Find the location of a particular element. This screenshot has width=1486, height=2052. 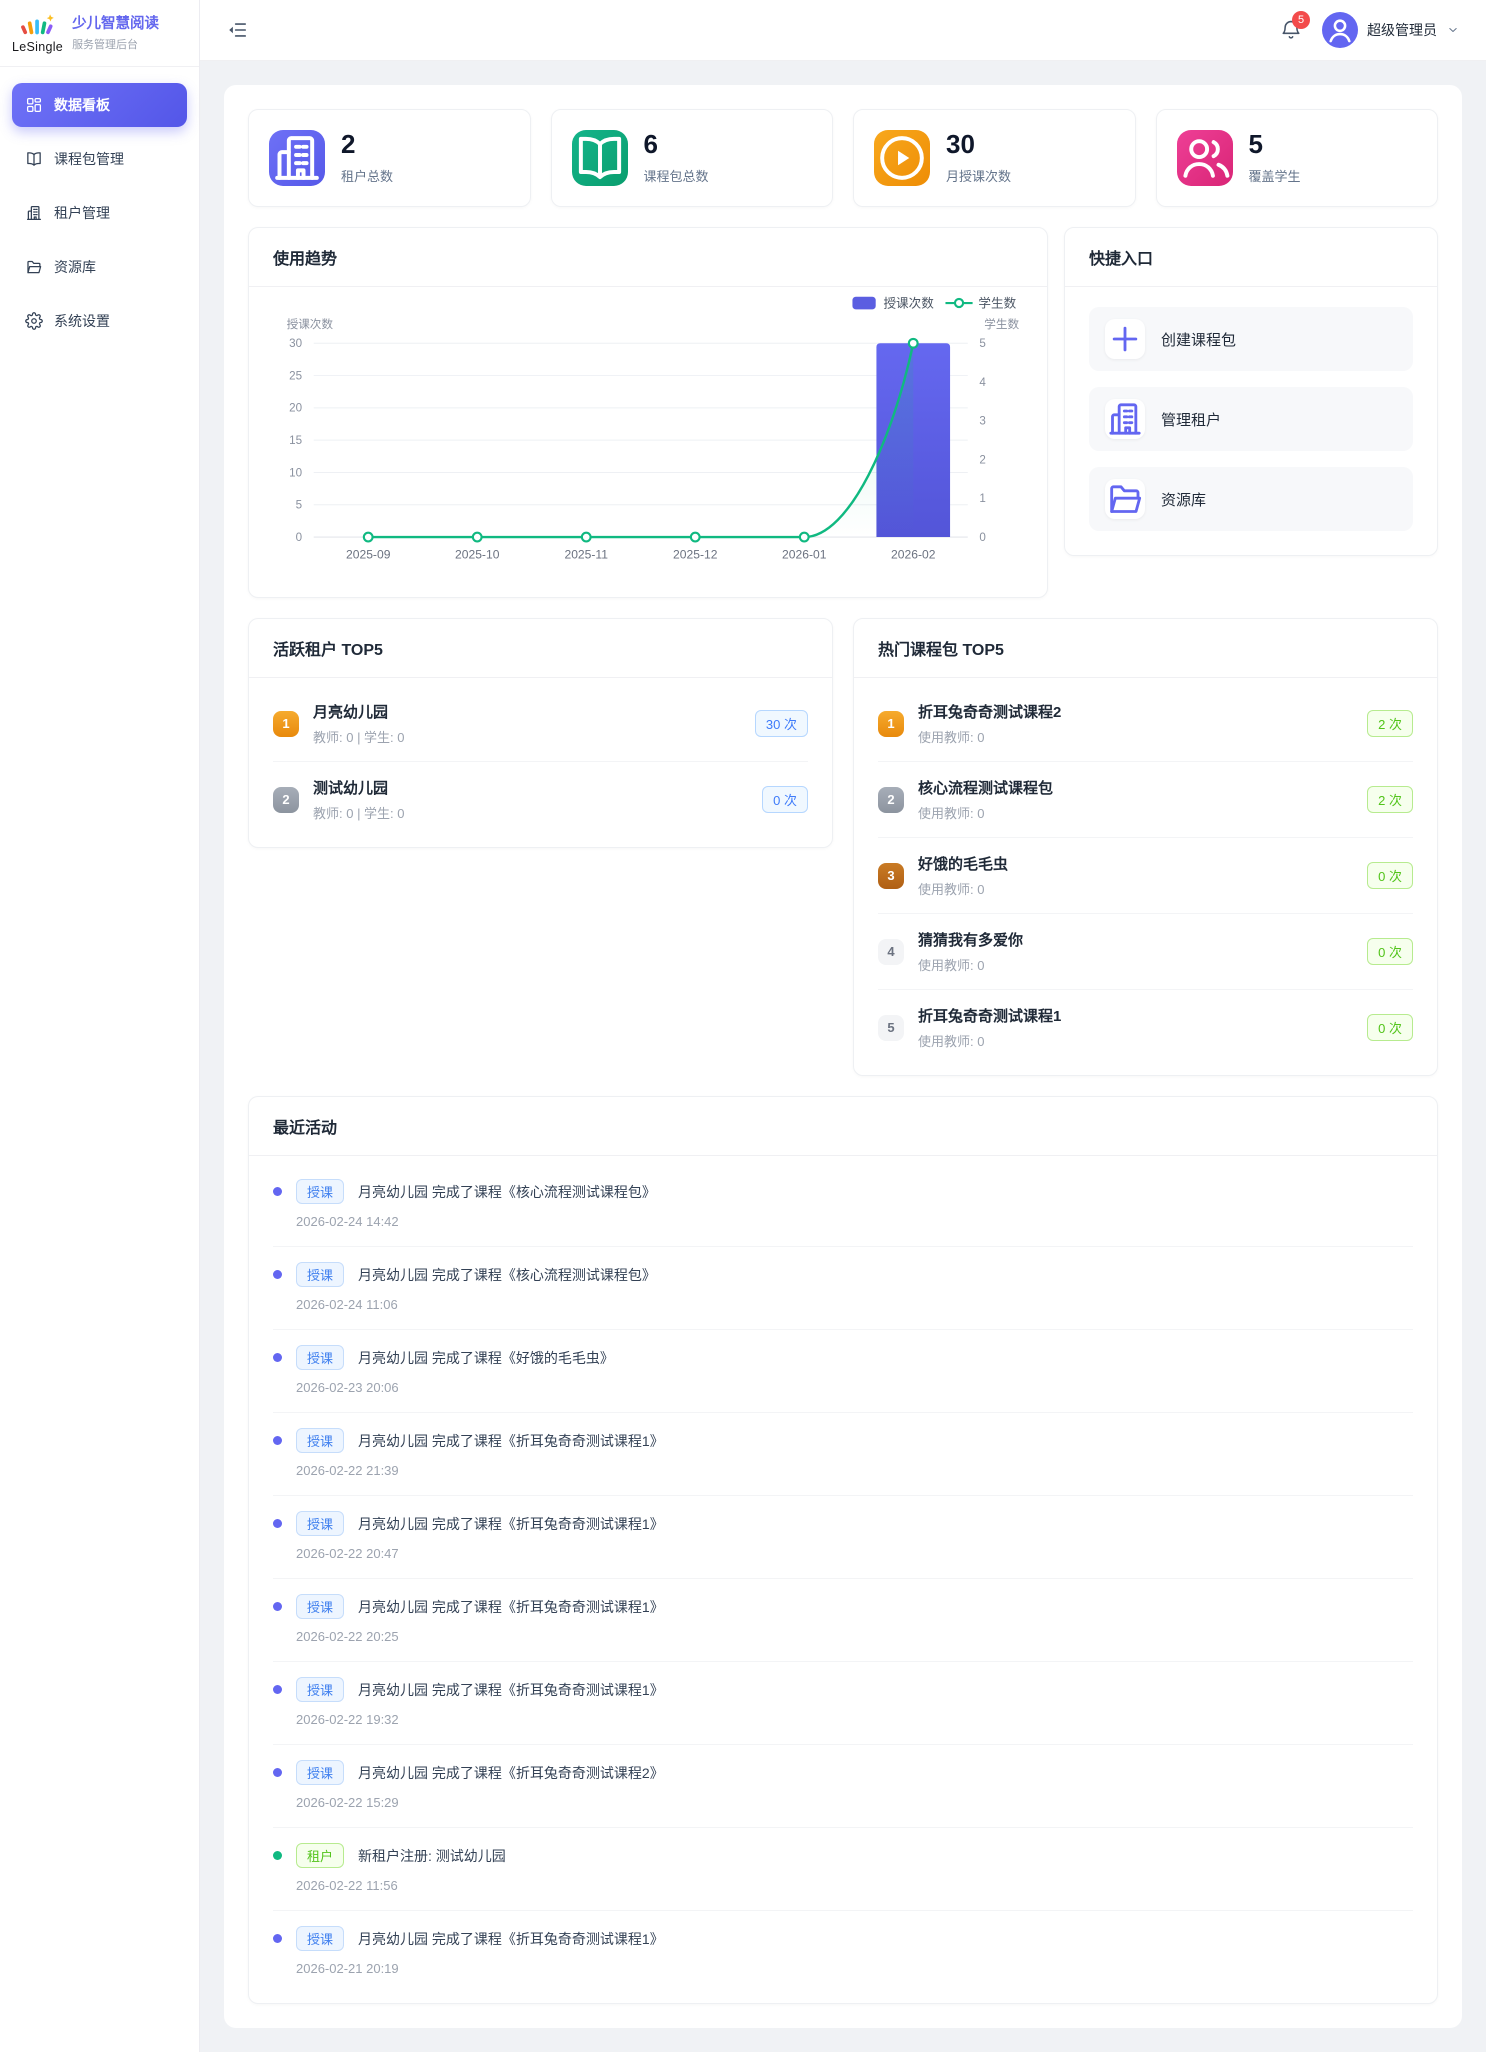

usage-trend-title: 使用趋势 is located at coordinates (648, 257).